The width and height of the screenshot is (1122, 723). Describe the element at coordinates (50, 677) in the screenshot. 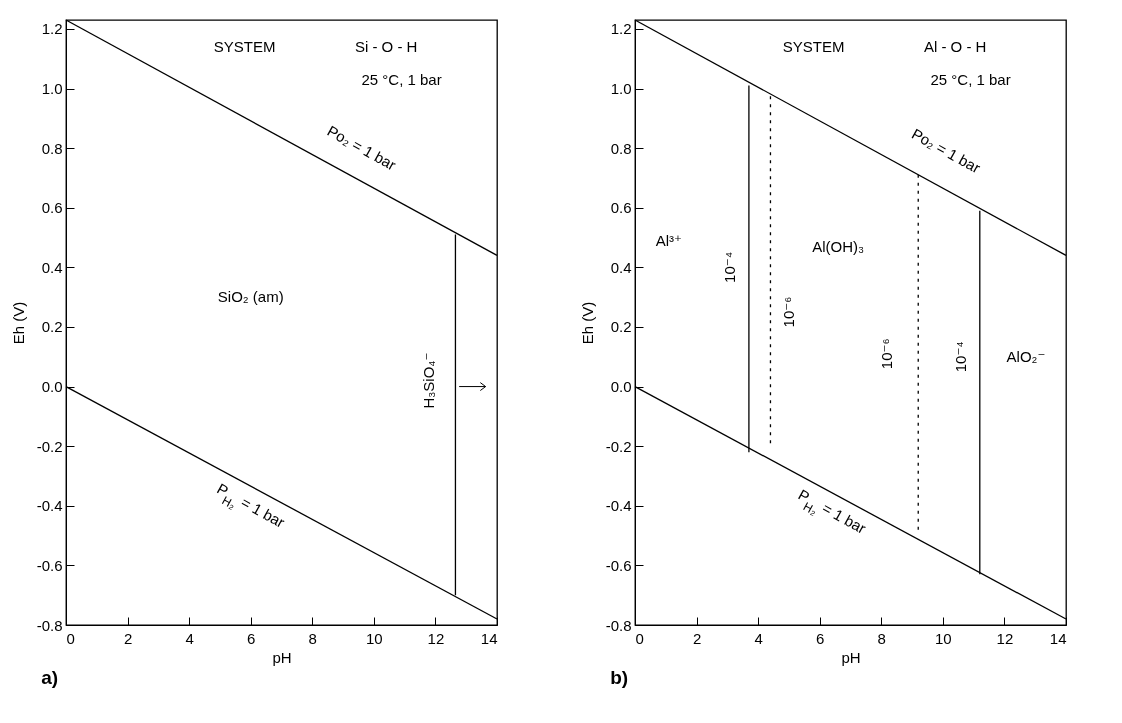

I see `text: a)` at that location.